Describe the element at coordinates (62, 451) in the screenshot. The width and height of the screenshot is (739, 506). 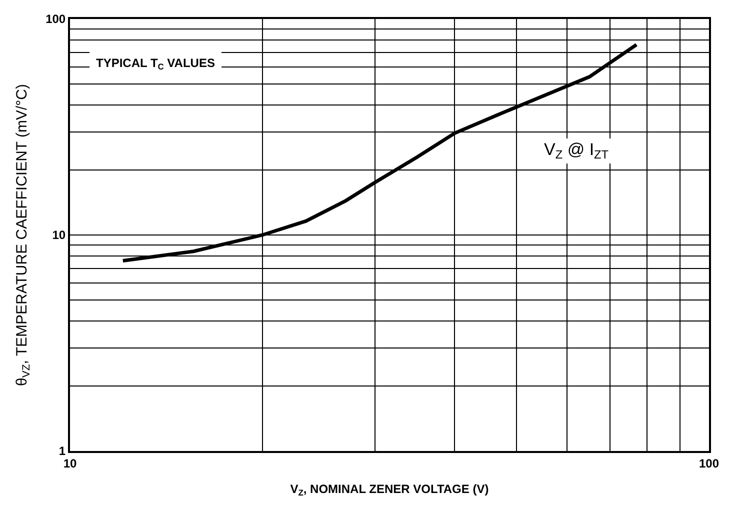
I see `y-tick-label: 1` at that location.